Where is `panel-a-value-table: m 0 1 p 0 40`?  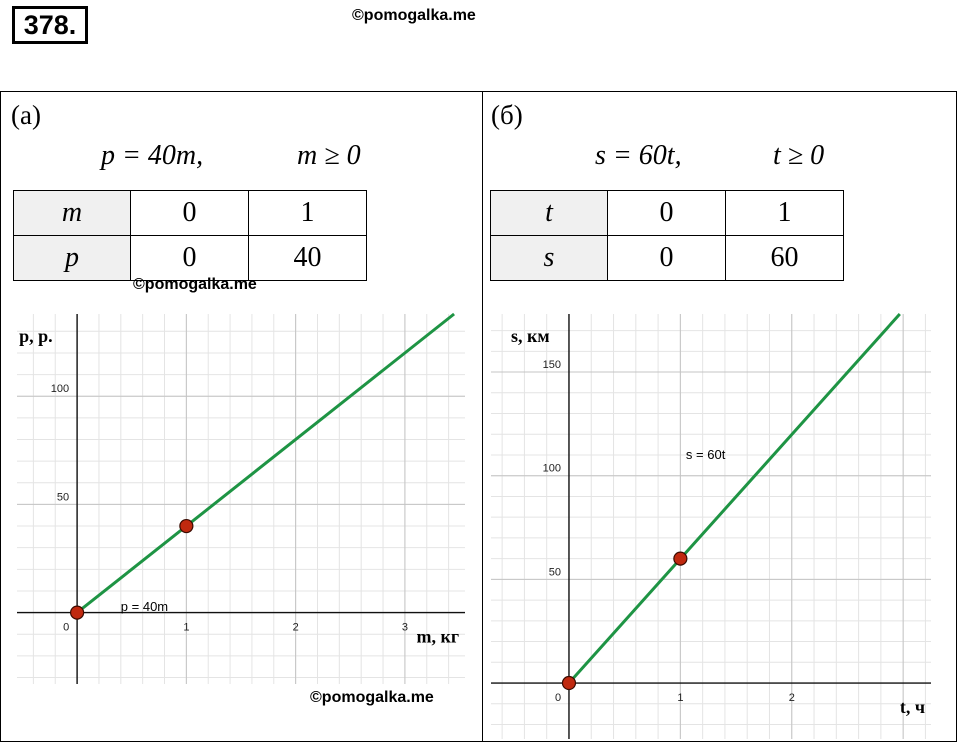 panel-a-value-table: m 0 1 p 0 40 is located at coordinates (190, 235).